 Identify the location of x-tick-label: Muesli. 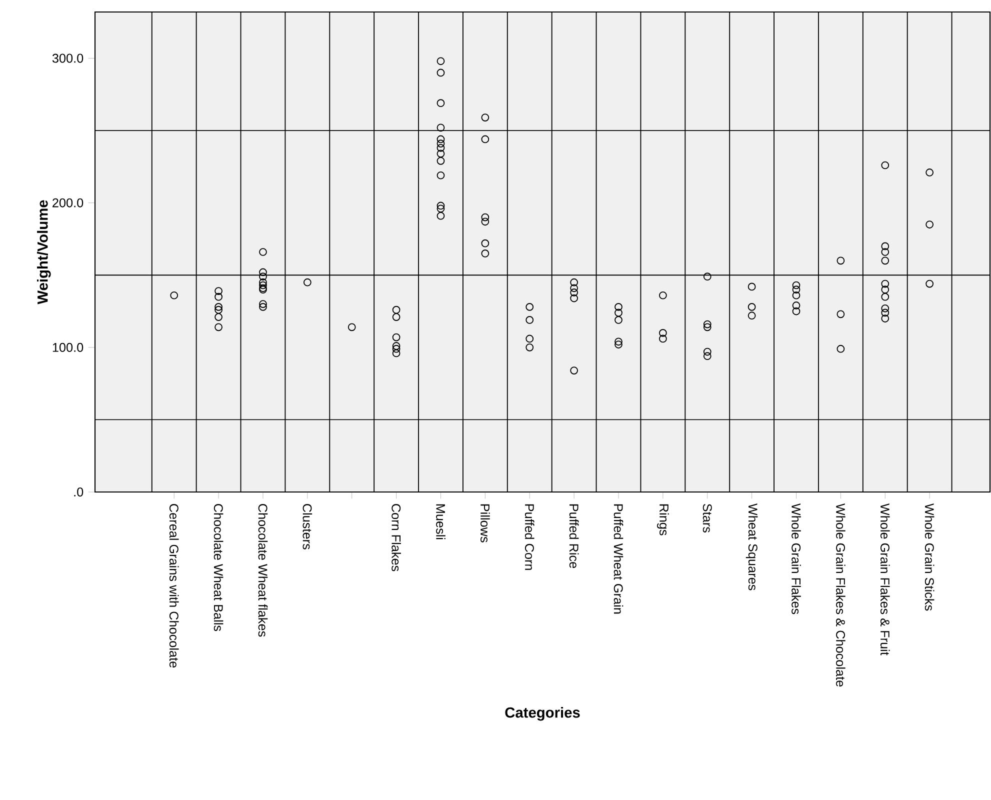
(441, 522).